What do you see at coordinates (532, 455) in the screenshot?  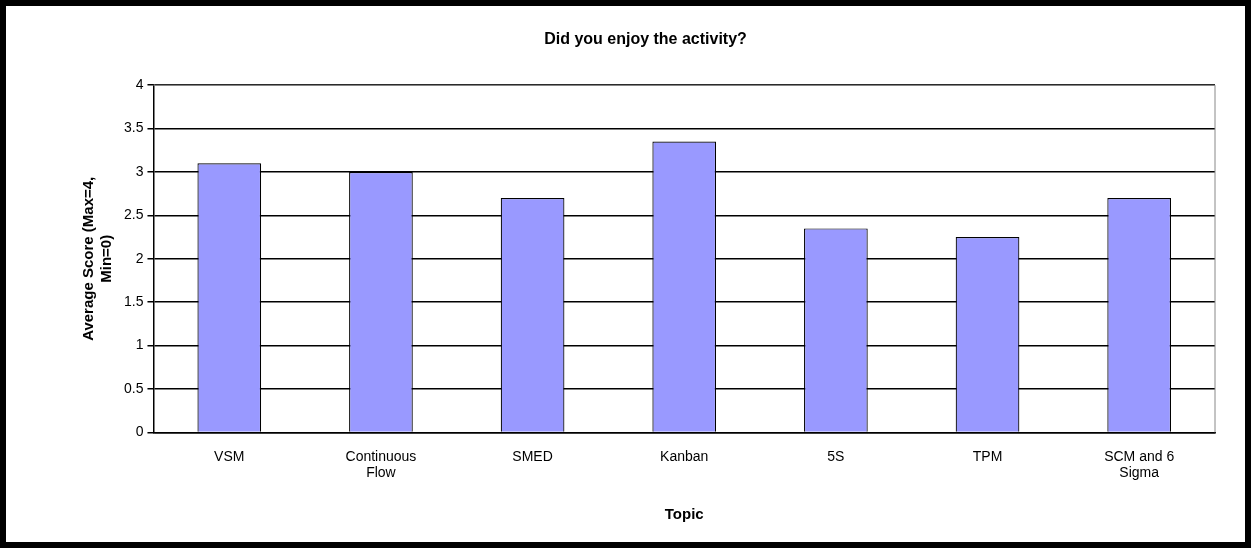 I see `x-tick-label: SMED` at bounding box center [532, 455].